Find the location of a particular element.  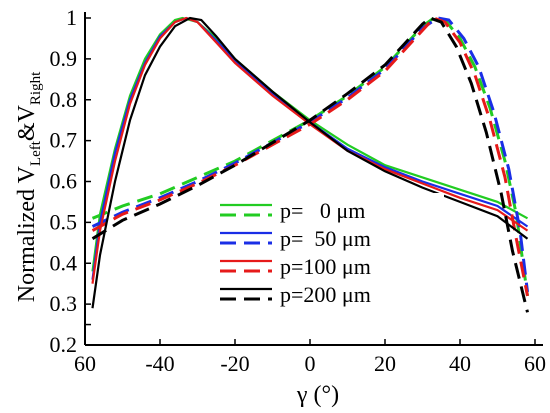

y-axis-label: Normalized VLeft&VRight is located at coordinates (29, 186).